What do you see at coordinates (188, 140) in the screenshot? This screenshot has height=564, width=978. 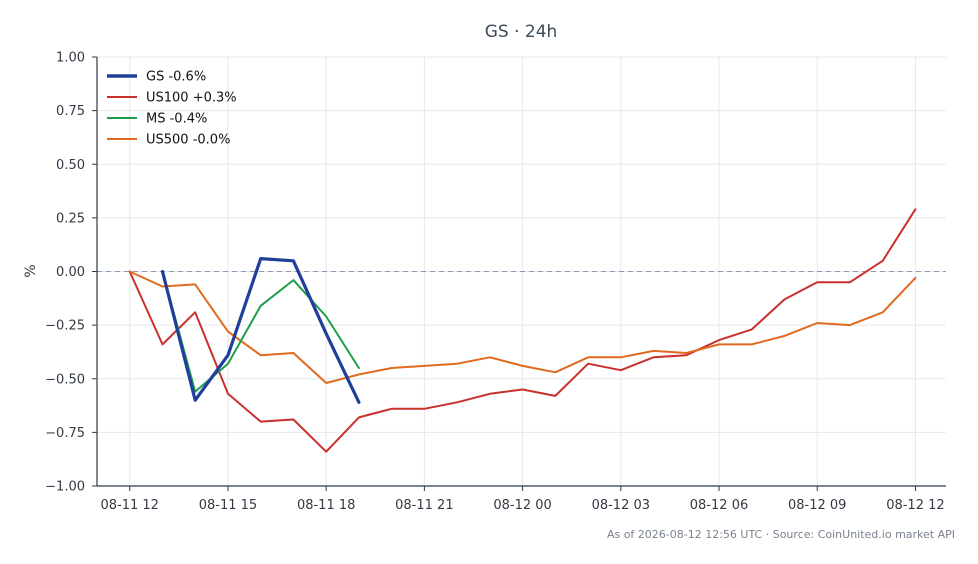 I see `legend-label: US500 -0.0%` at bounding box center [188, 140].